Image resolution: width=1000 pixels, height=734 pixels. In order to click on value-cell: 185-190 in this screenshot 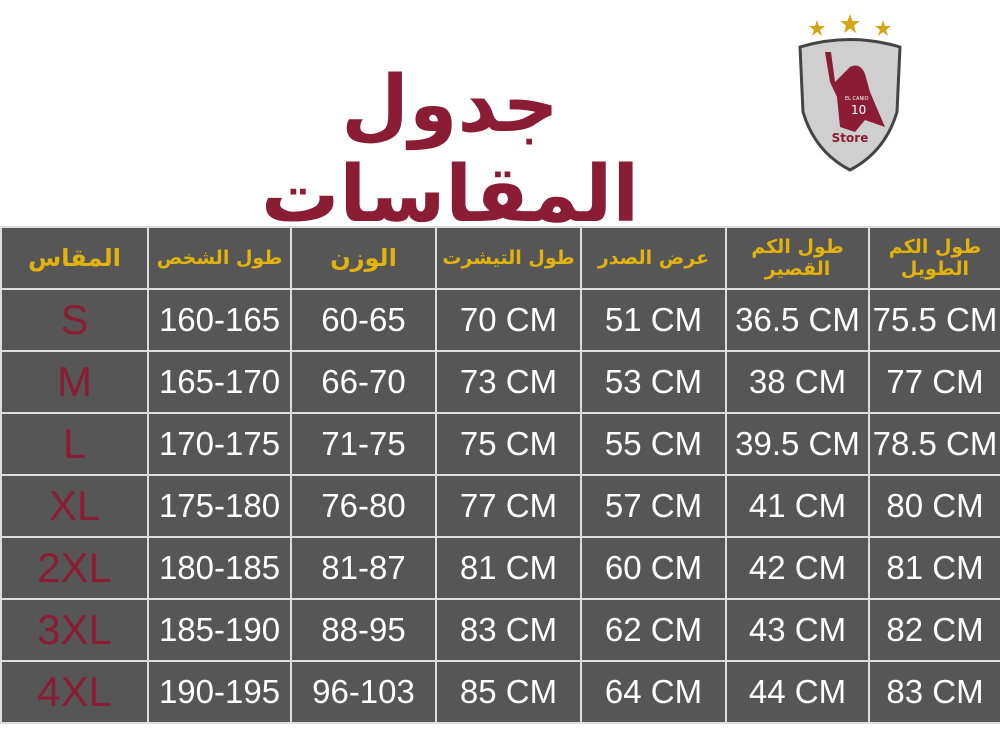, I will do `click(219, 630)`.